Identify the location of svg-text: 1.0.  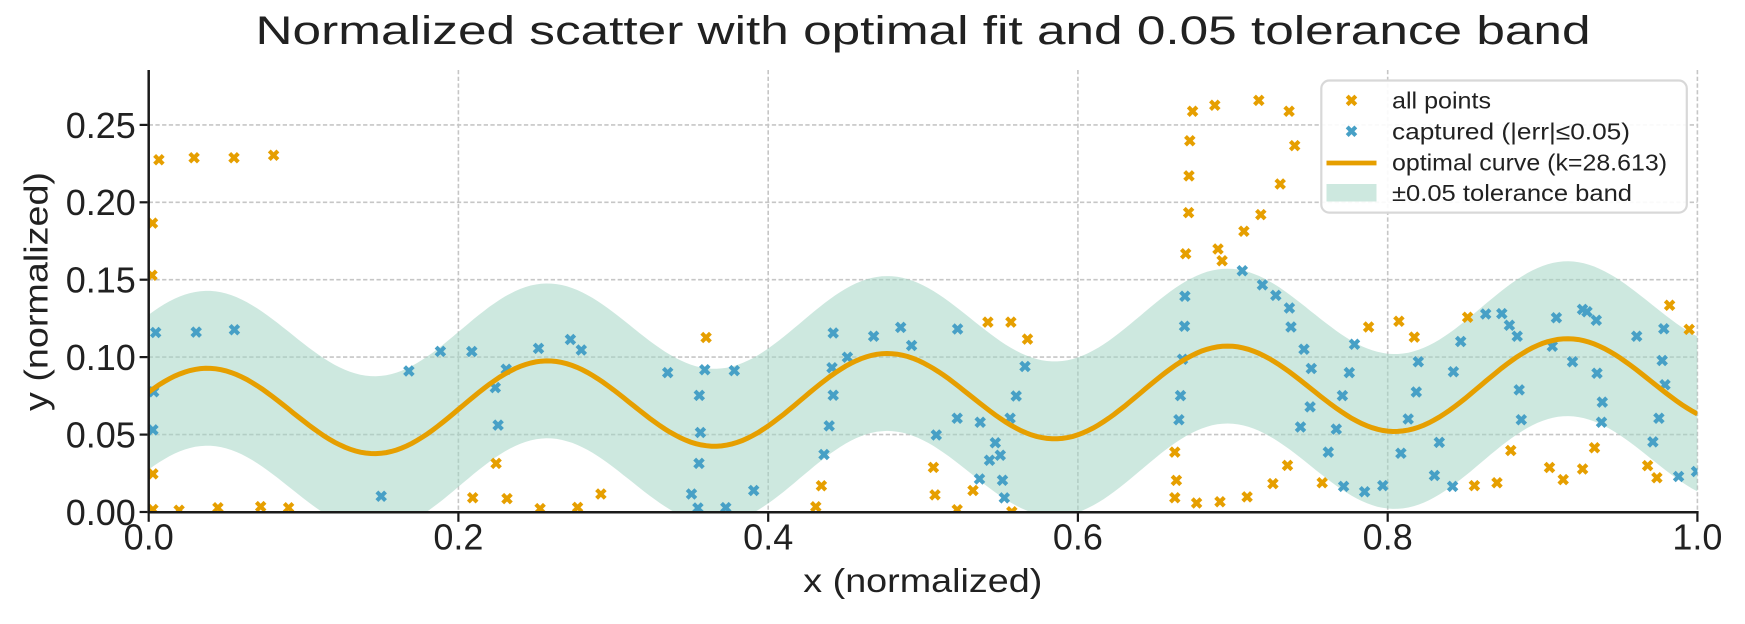
(1697, 536).